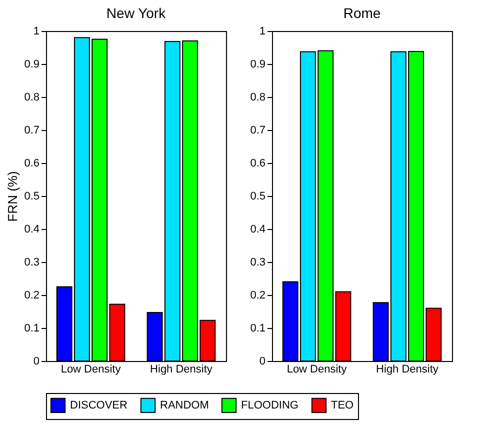 The image size is (502, 433). Describe the element at coordinates (136, 13) in the screenshot. I see `chart-title: New York` at that location.